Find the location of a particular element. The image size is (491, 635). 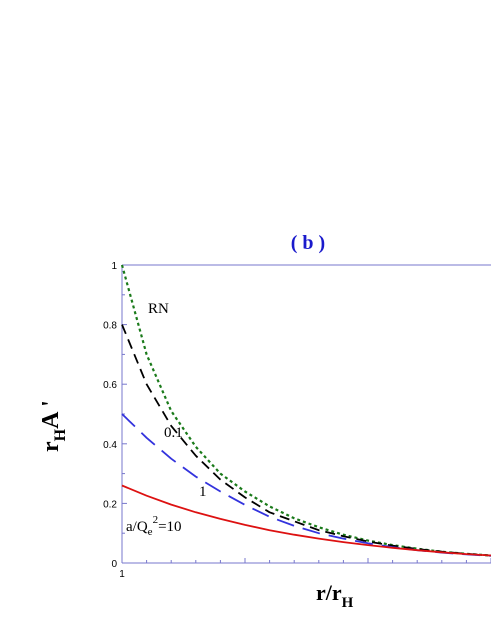

x-axis-label-sub: H is located at coordinates (348, 603).